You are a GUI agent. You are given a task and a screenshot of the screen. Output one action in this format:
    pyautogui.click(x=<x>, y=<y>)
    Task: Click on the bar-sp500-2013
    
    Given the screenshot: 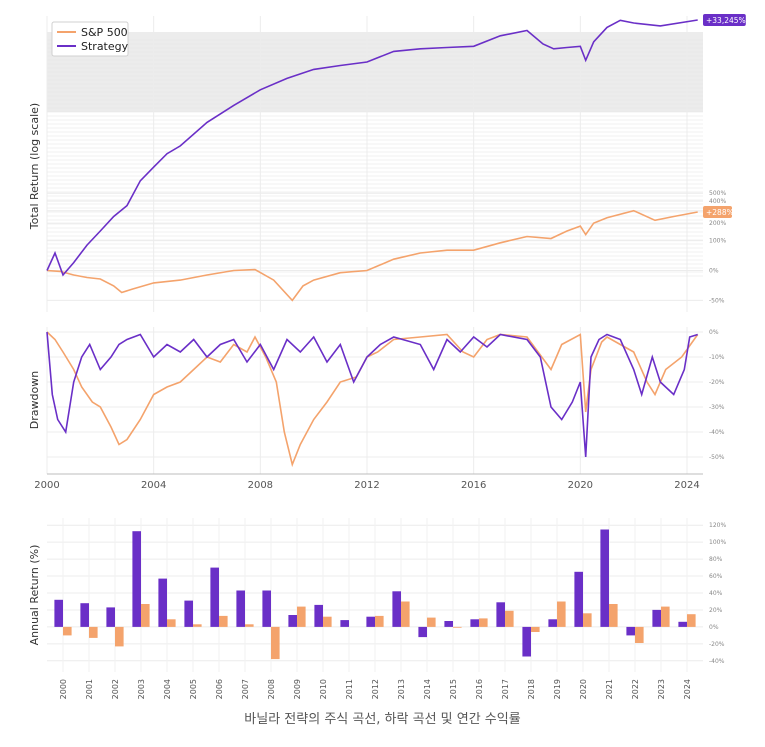 What is the action you would take?
    pyautogui.click(x=405, y=614)
    